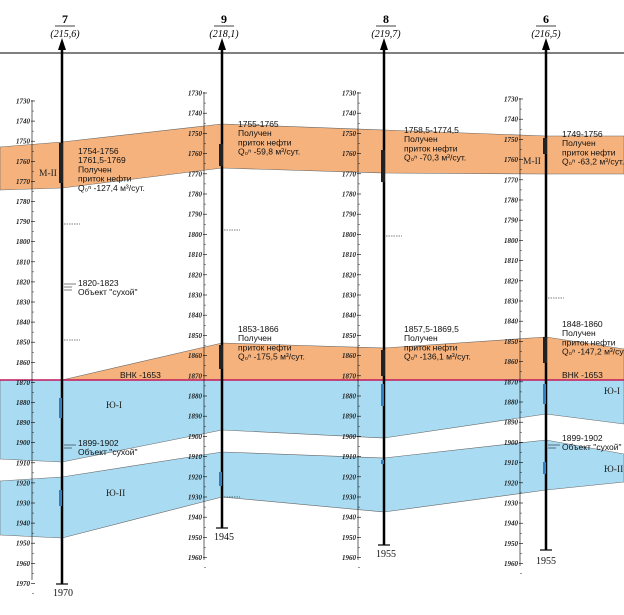 Image resolution: width=624 pixels, height=615 pixels. Describe the element at coordinates (63, 593) in the screenshot. I see `well-bottom-depth: 1970` at that location.